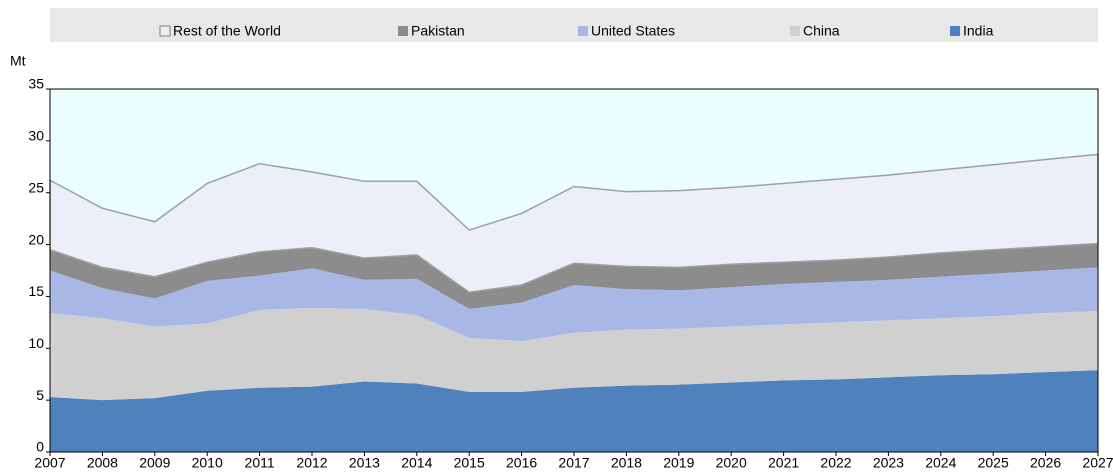 The height and width of the screenshot is (472, 1113). What do you see at coordinates (783, 463) in the screenshot?
I see `x-tick-label: 2021` at bounding box center [783, 463].